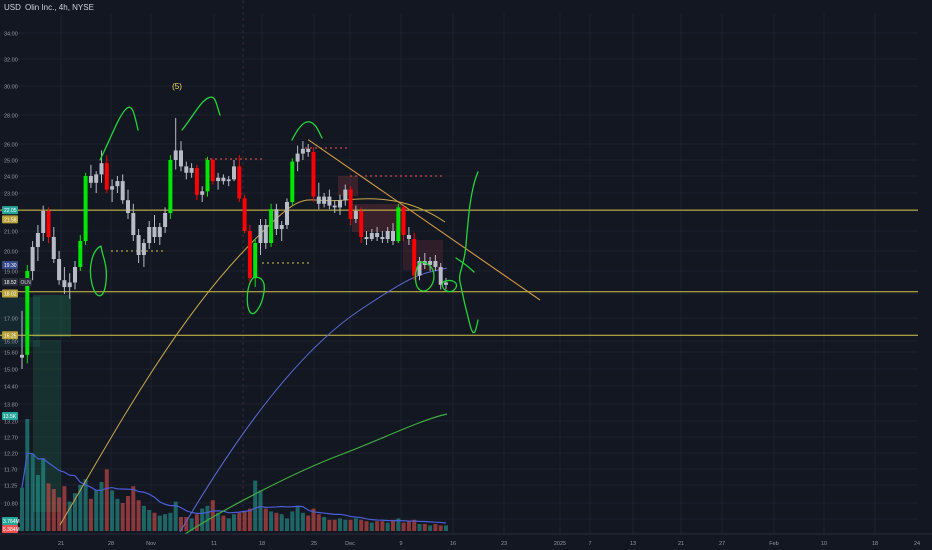 The height and width of the screenshot is (550, 932). I want to click on y-tick-label-23: 11.25, so click(10, 487).